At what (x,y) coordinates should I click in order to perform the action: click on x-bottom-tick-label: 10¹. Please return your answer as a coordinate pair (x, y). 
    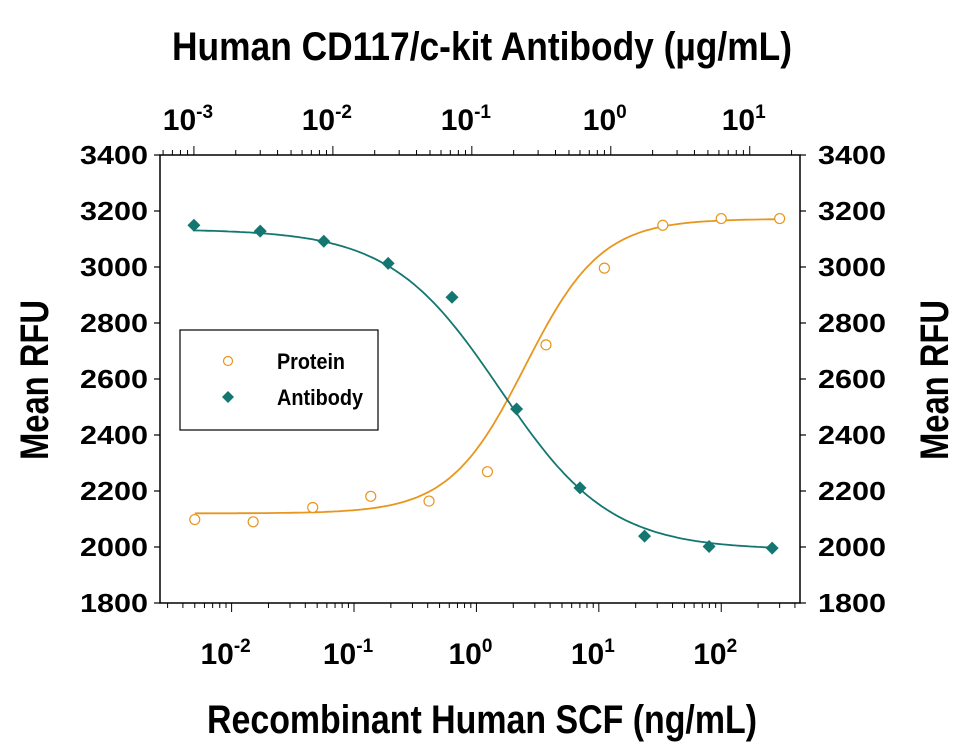
    Looking at the image, I should click on (593, 653).